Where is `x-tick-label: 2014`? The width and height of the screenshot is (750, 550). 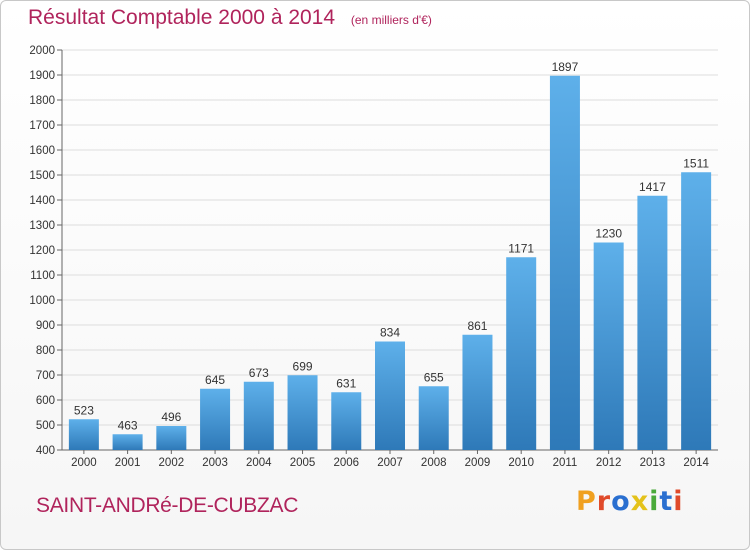
x-tick-label: 2014 is located at coordinates (696, 463).